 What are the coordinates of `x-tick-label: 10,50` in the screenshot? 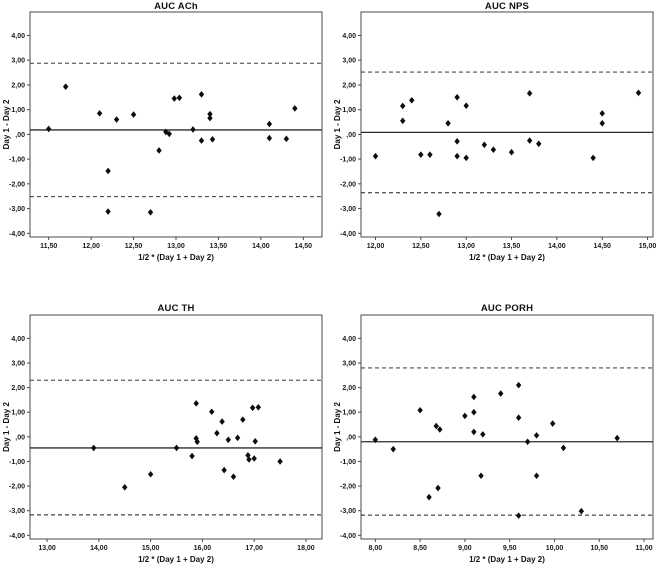 It's located at (599, 548).